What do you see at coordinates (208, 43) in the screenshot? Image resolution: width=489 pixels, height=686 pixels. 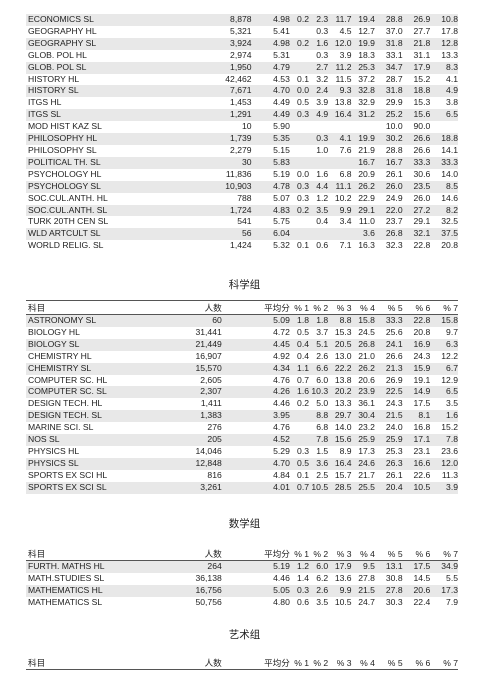 I see `cell-count: 3,924` at bounding box center [208, 43].